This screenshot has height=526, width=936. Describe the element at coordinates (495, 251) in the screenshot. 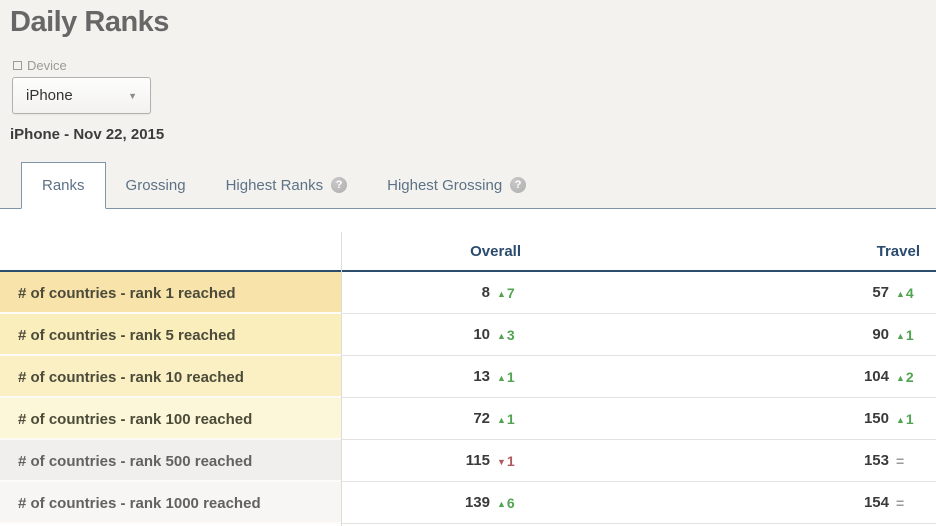

I see `column-header-overall: Overall` at that location.